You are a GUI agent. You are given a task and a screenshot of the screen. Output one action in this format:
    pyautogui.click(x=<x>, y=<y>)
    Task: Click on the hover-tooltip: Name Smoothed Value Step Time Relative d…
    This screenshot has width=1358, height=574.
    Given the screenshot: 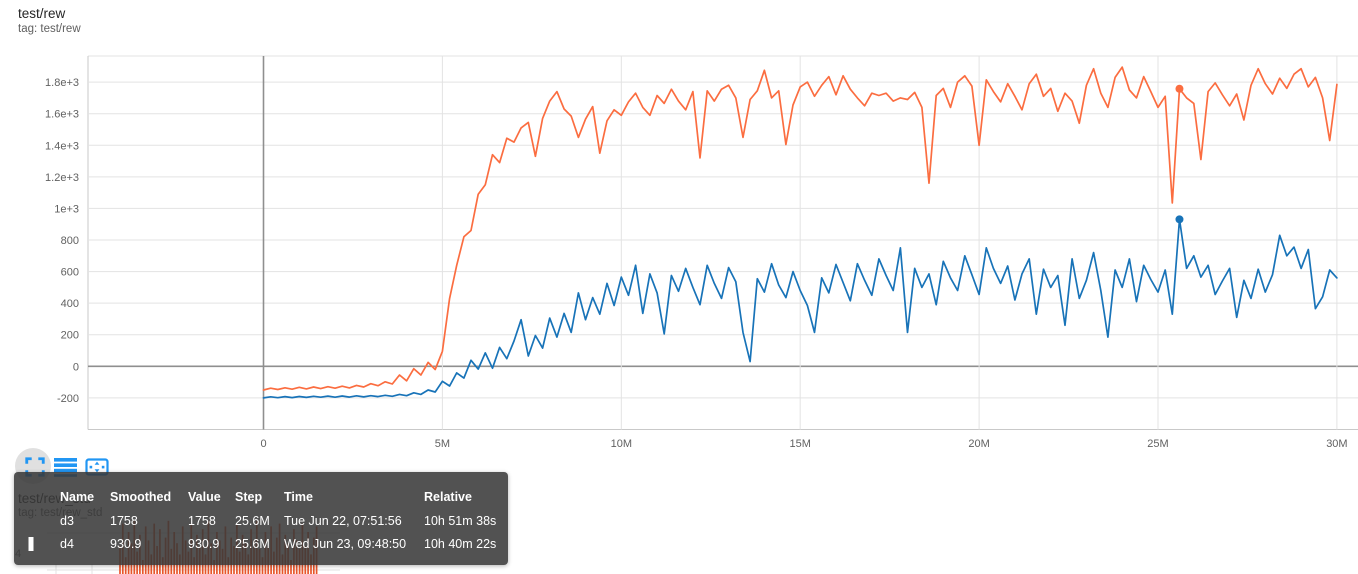 What is the action you would take?
    pyautogui.click(x=261, y=518)
    